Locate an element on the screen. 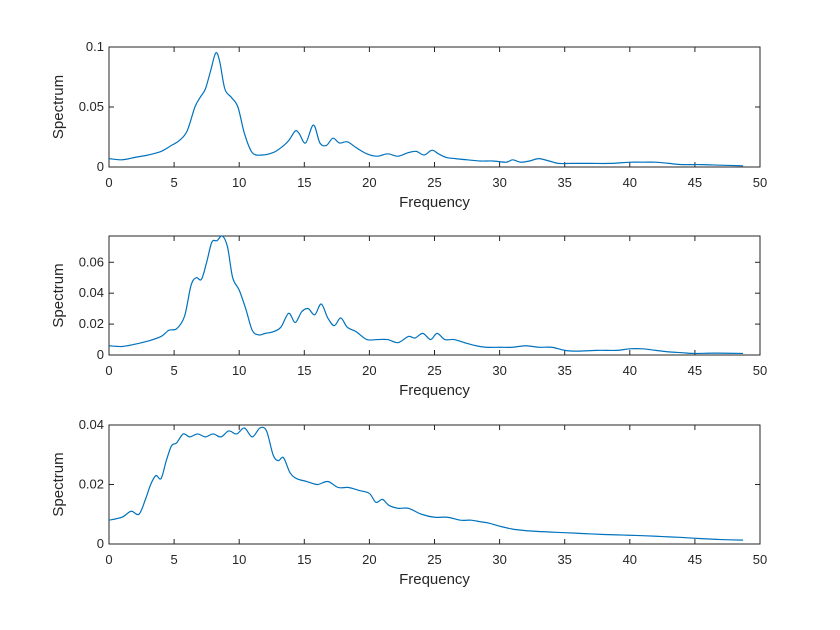  y-tick-label: 0.05 is located at coordinates (91, 106).